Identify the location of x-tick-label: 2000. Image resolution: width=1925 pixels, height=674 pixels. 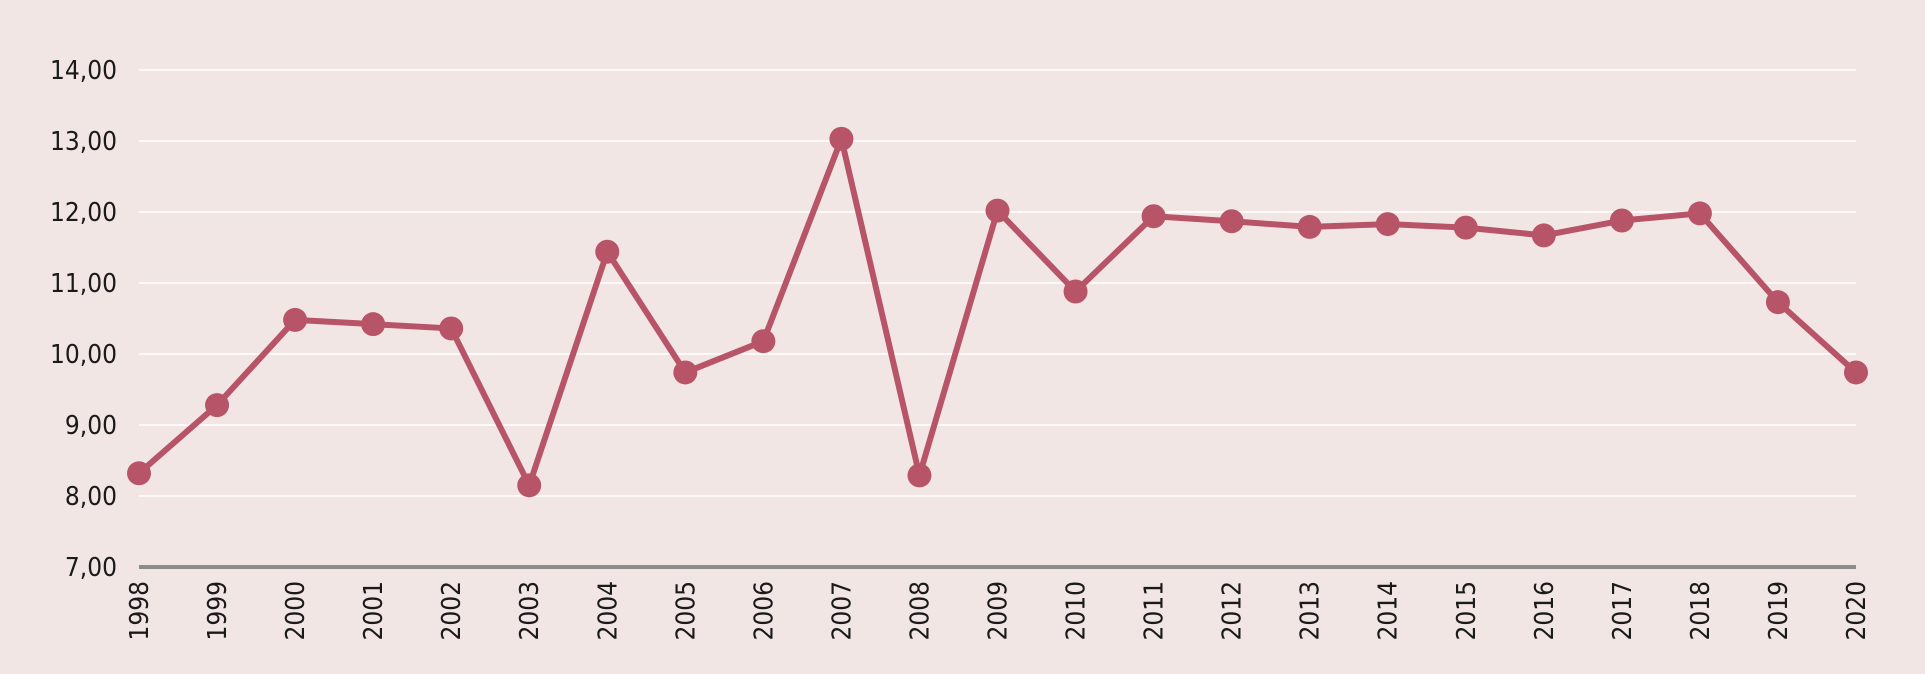
(296, 611).